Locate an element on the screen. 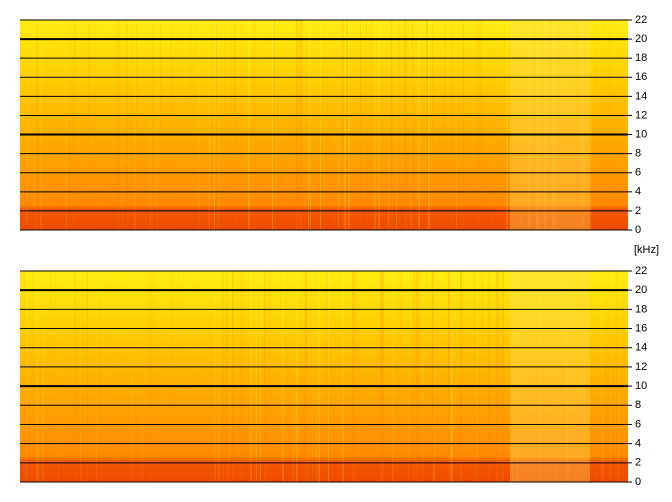 Image resolution: width=672 pixels, height=502 pixels. y-tick-label: 6 is located at coordinates (638, 424).